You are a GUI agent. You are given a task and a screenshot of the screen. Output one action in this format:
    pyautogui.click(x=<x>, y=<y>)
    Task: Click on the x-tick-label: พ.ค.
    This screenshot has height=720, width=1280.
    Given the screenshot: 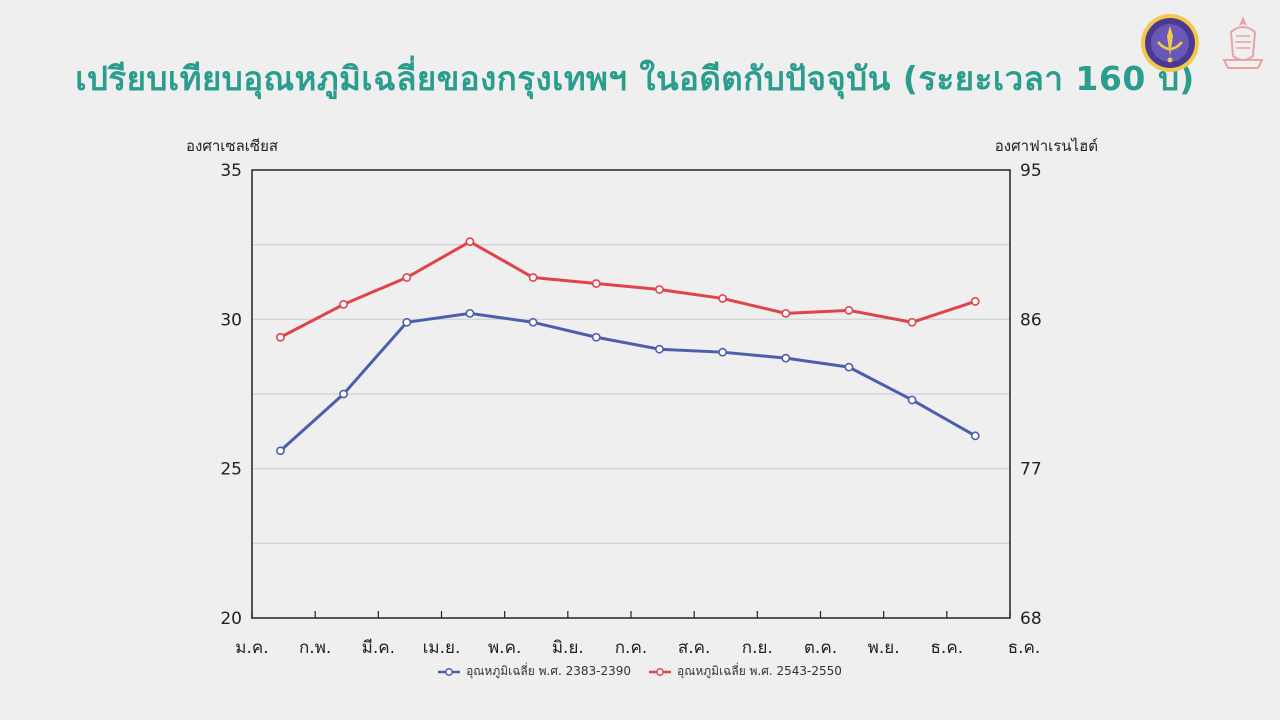 What is the action you would take?
    pyautogui.click(x=504, y=648)
    